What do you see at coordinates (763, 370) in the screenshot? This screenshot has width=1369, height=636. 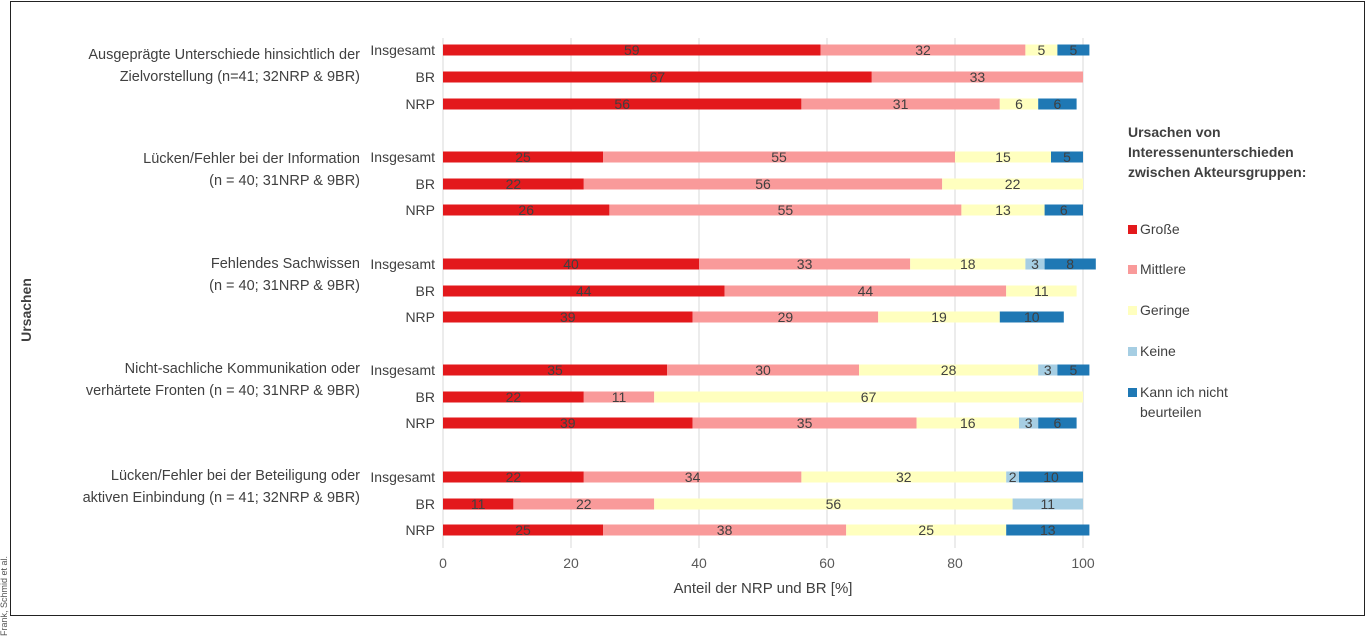 I see `data-label: 30` at bounding box center [763, 370].